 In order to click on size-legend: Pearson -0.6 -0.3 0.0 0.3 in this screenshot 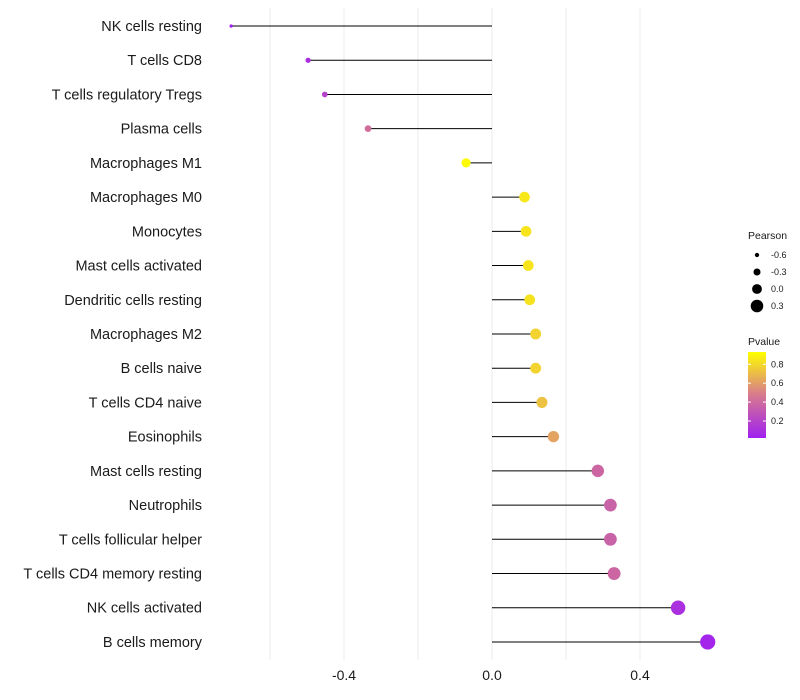, I will do `click(767, 271)`.